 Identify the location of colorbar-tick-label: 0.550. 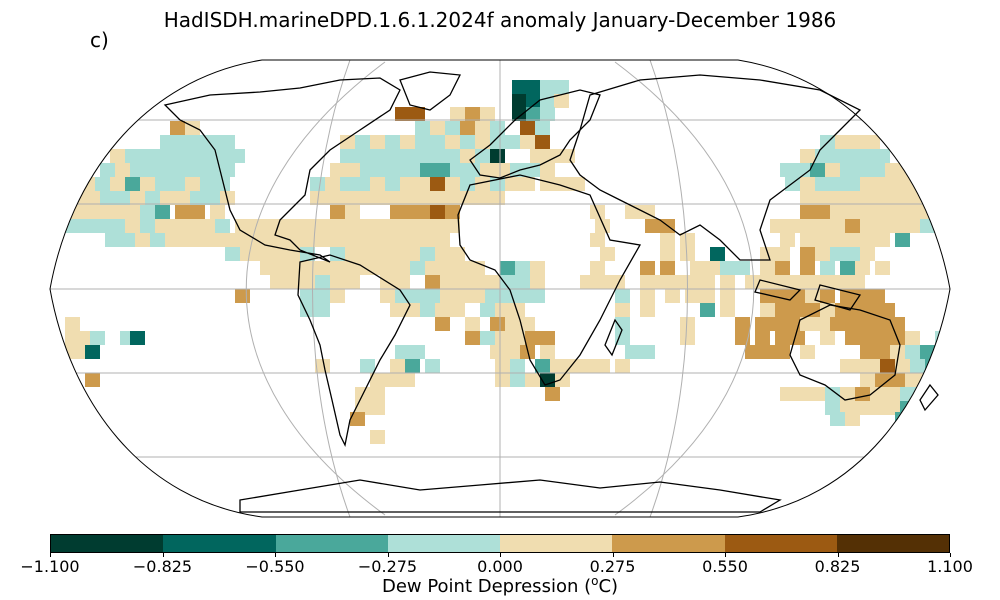
(725, 566).